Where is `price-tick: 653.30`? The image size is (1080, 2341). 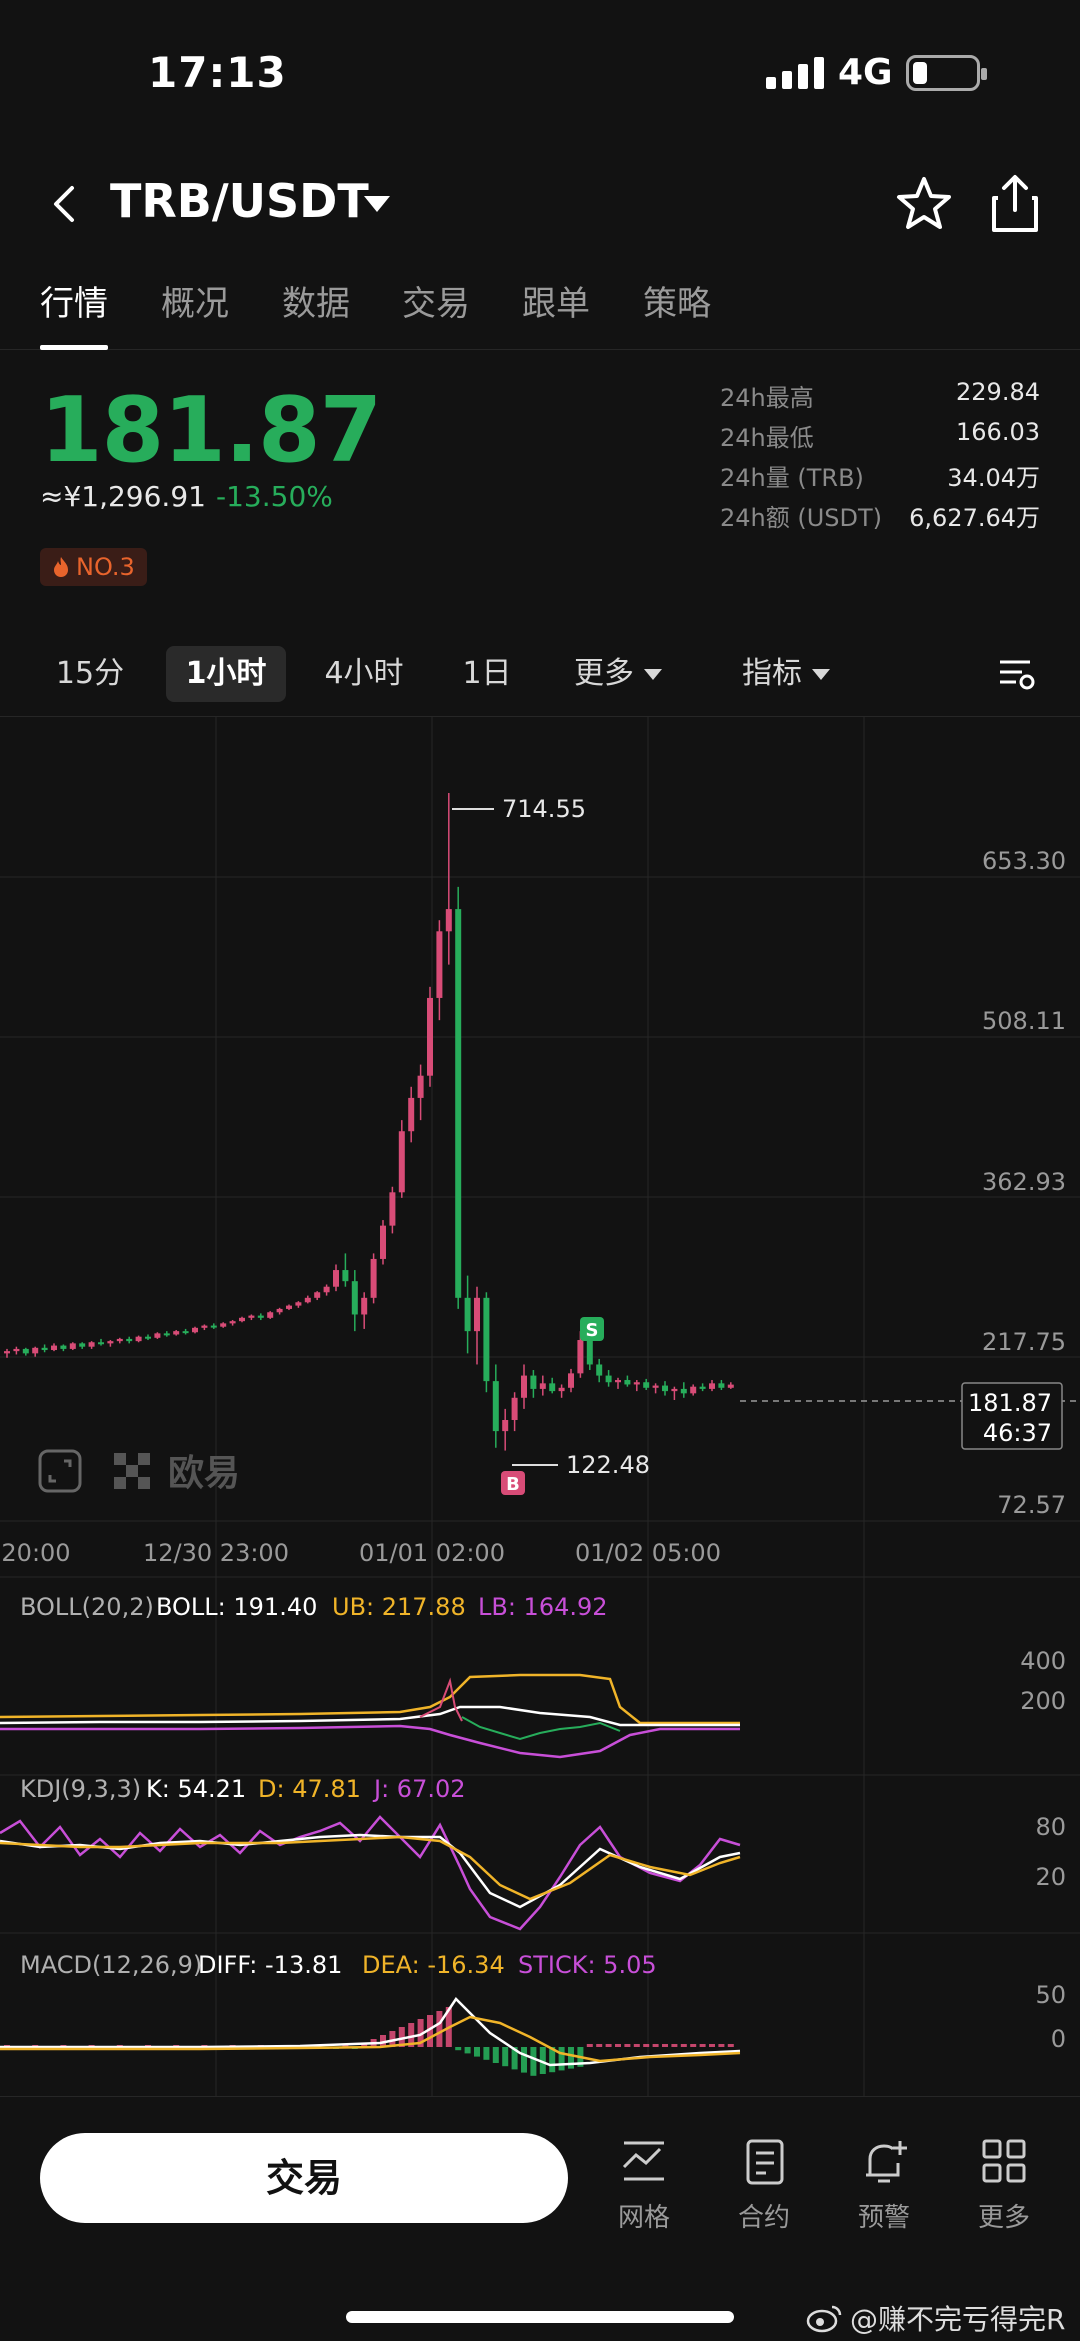 price-tick: 653.30 is located at coordinates (1024, 861).